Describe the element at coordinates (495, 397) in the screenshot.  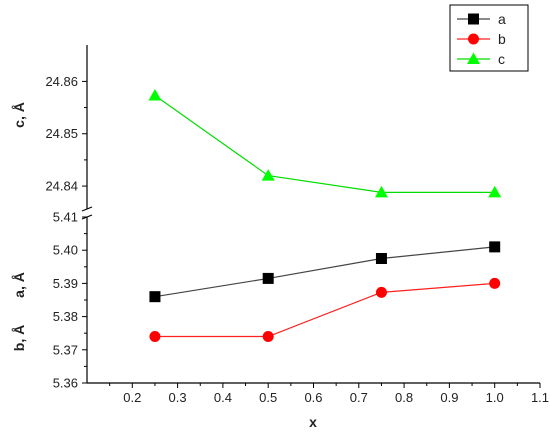
I see `x-tick-label: 1.0` at that location.